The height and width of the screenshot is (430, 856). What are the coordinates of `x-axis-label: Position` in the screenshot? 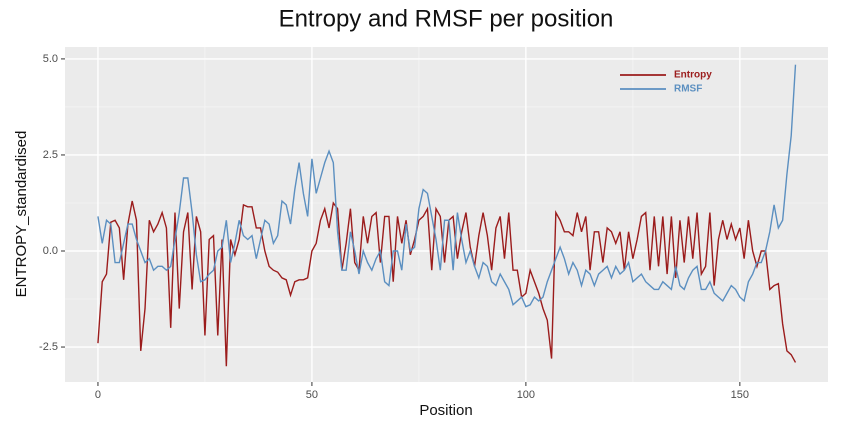 It's located at (445, 410).